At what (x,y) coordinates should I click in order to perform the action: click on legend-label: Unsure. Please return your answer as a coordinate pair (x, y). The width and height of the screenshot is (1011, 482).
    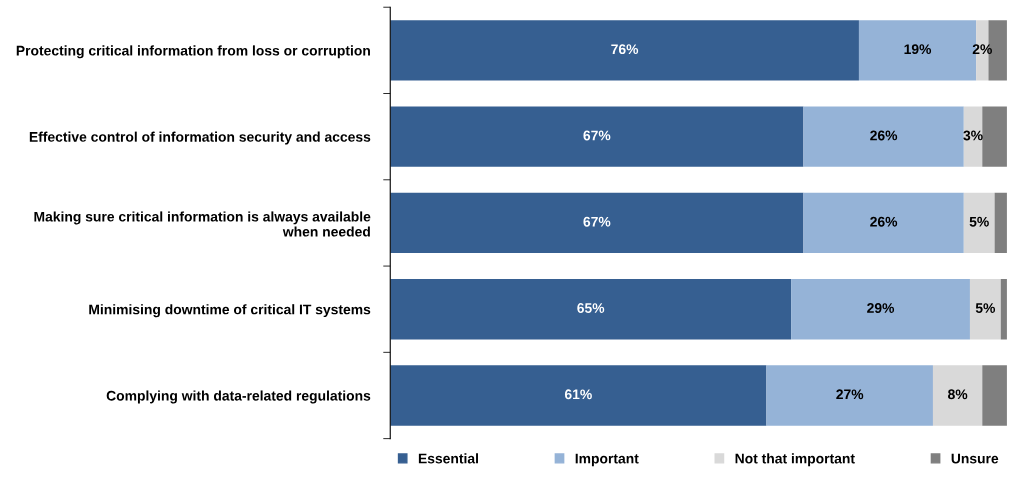
    Looking at the image, I should click on (975, 458).